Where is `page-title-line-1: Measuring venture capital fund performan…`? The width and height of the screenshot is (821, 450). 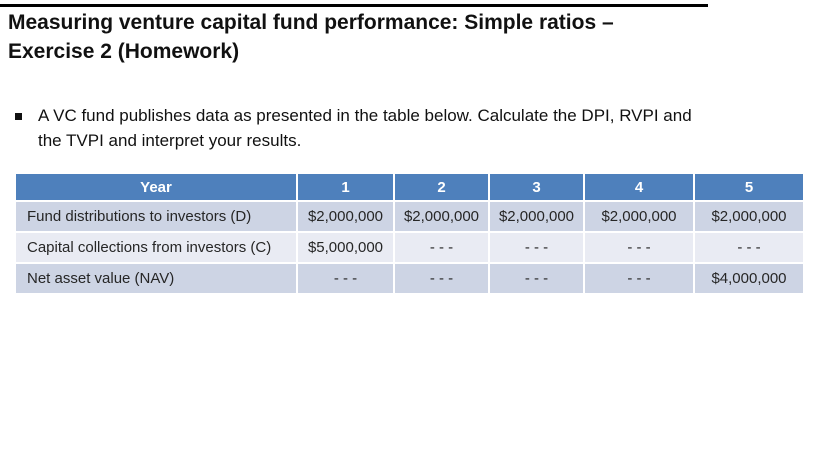
page-title-line-1: Measuring venture capital fund performan… is located at coordinates (311, 22).